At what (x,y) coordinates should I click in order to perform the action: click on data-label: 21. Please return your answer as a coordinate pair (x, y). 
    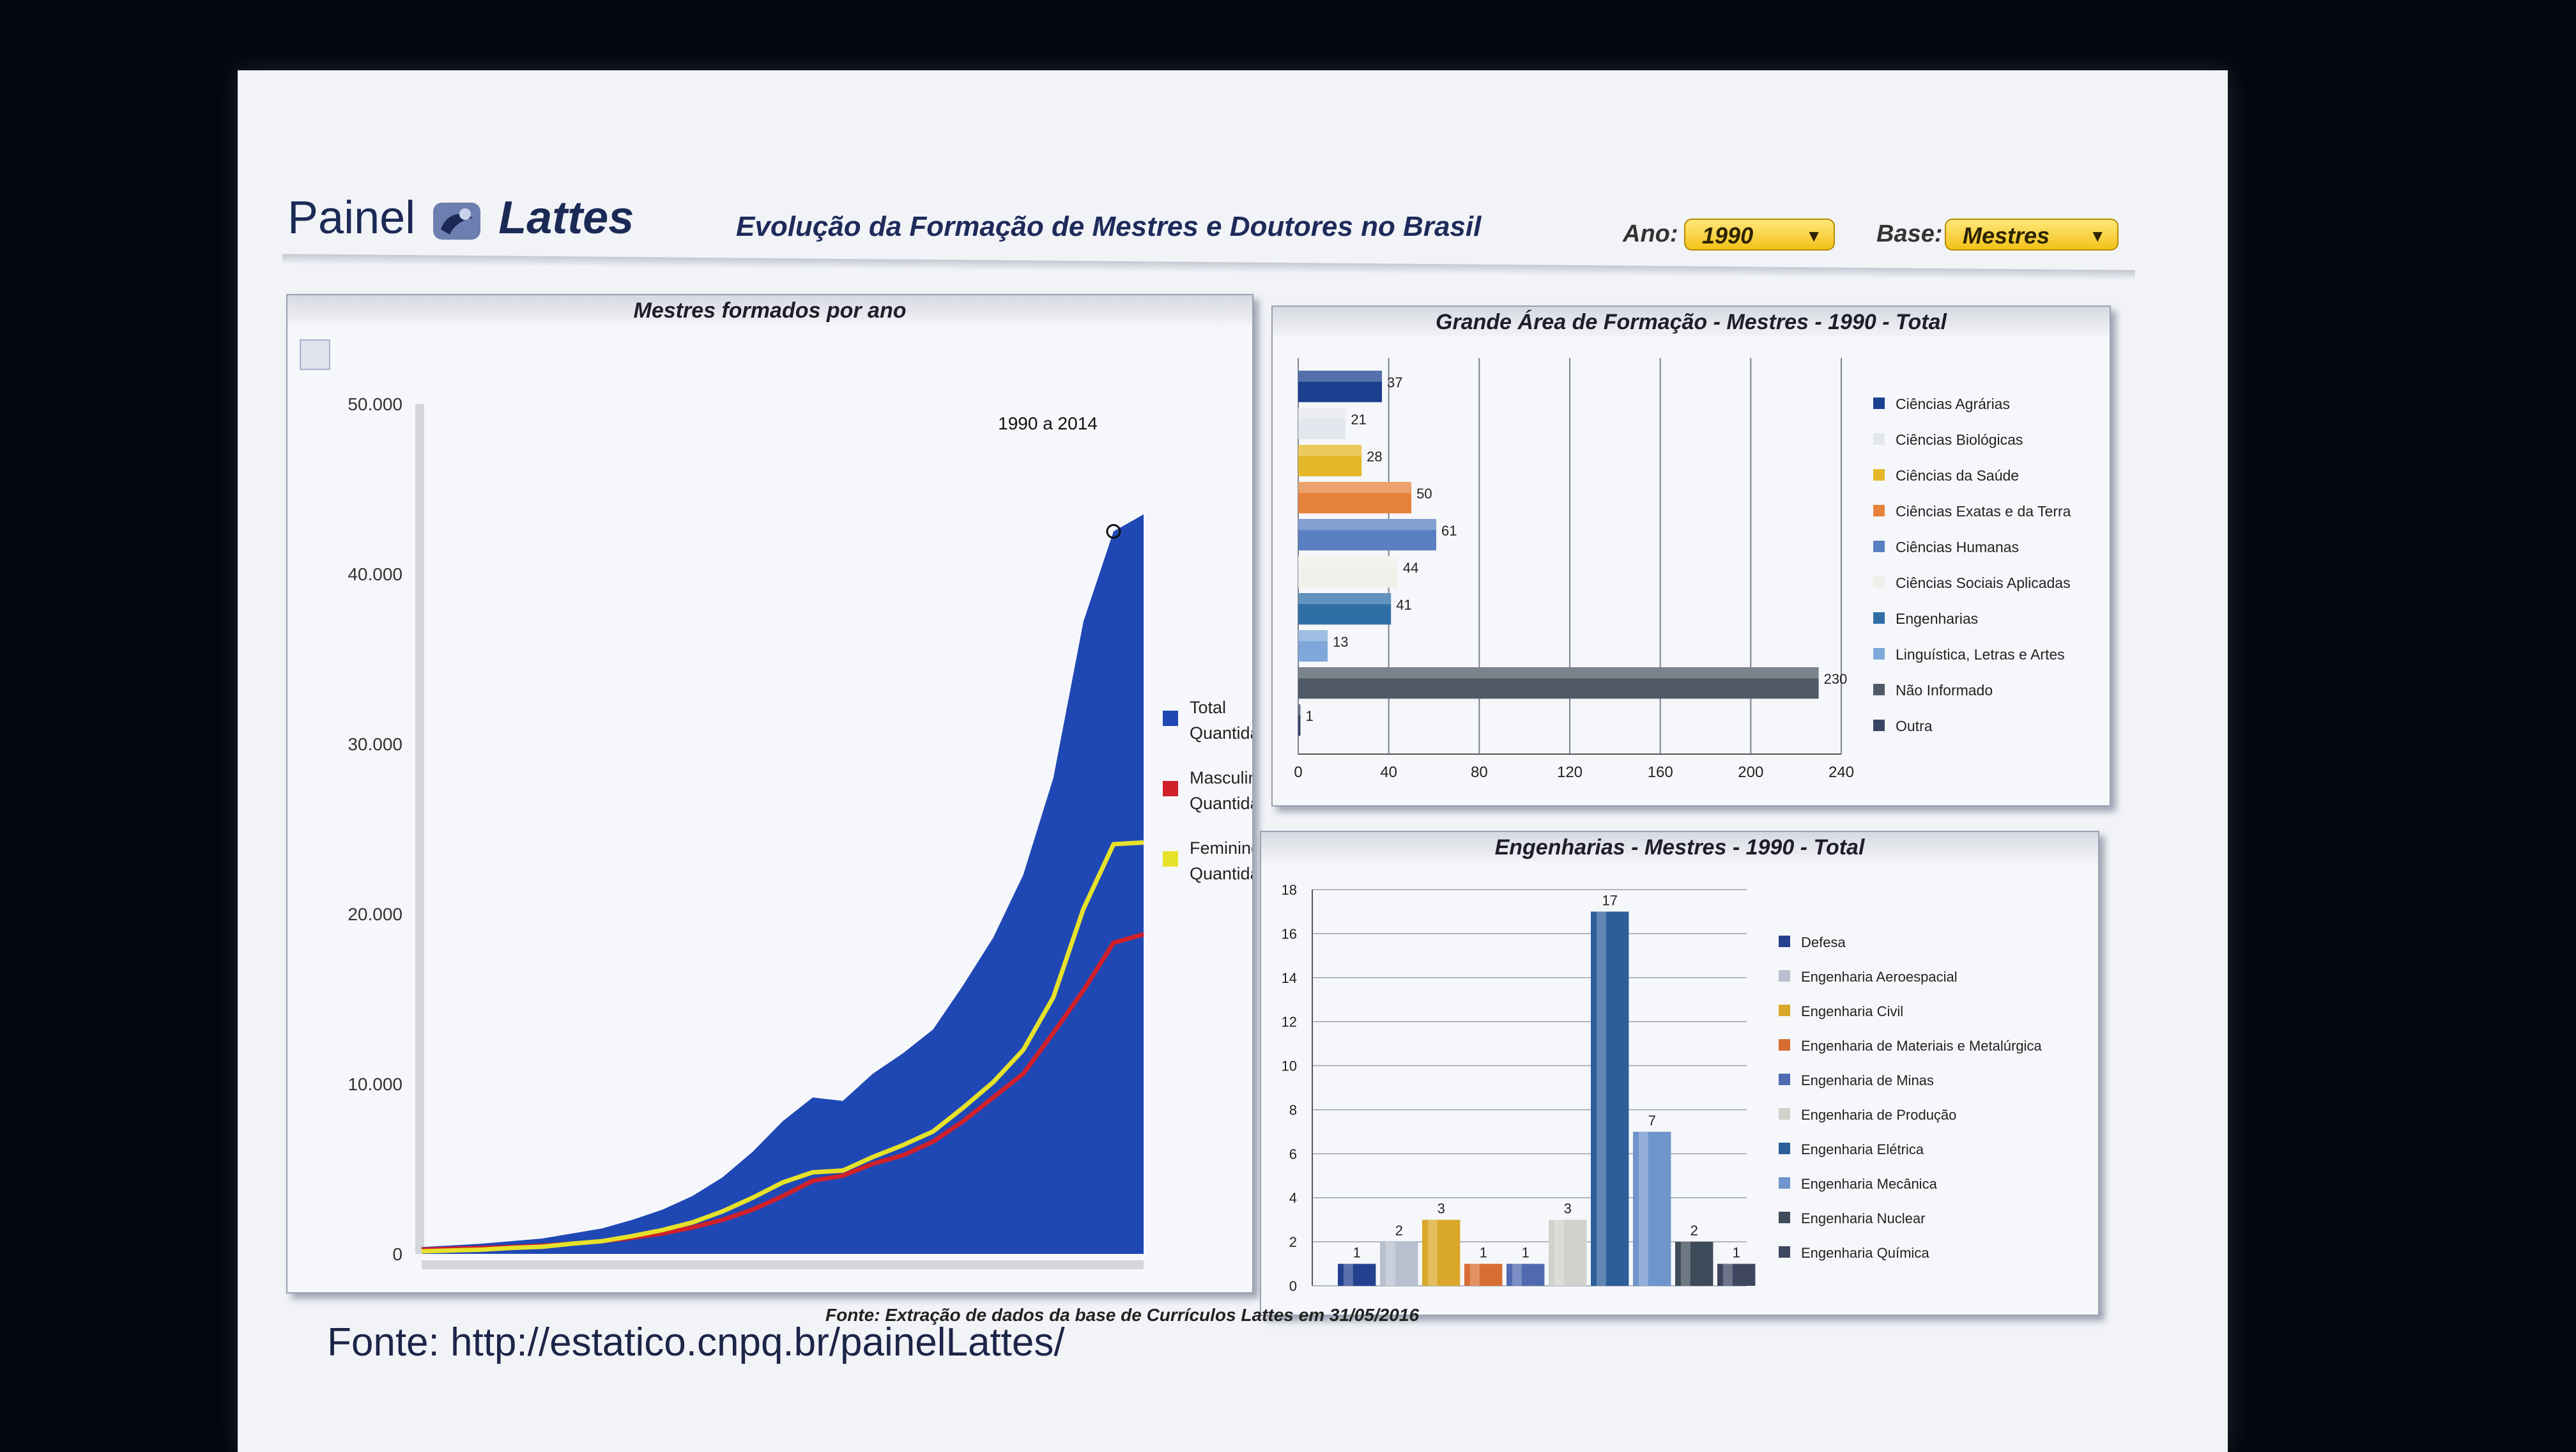
    Looking at the image, I should click on (1358, 420).